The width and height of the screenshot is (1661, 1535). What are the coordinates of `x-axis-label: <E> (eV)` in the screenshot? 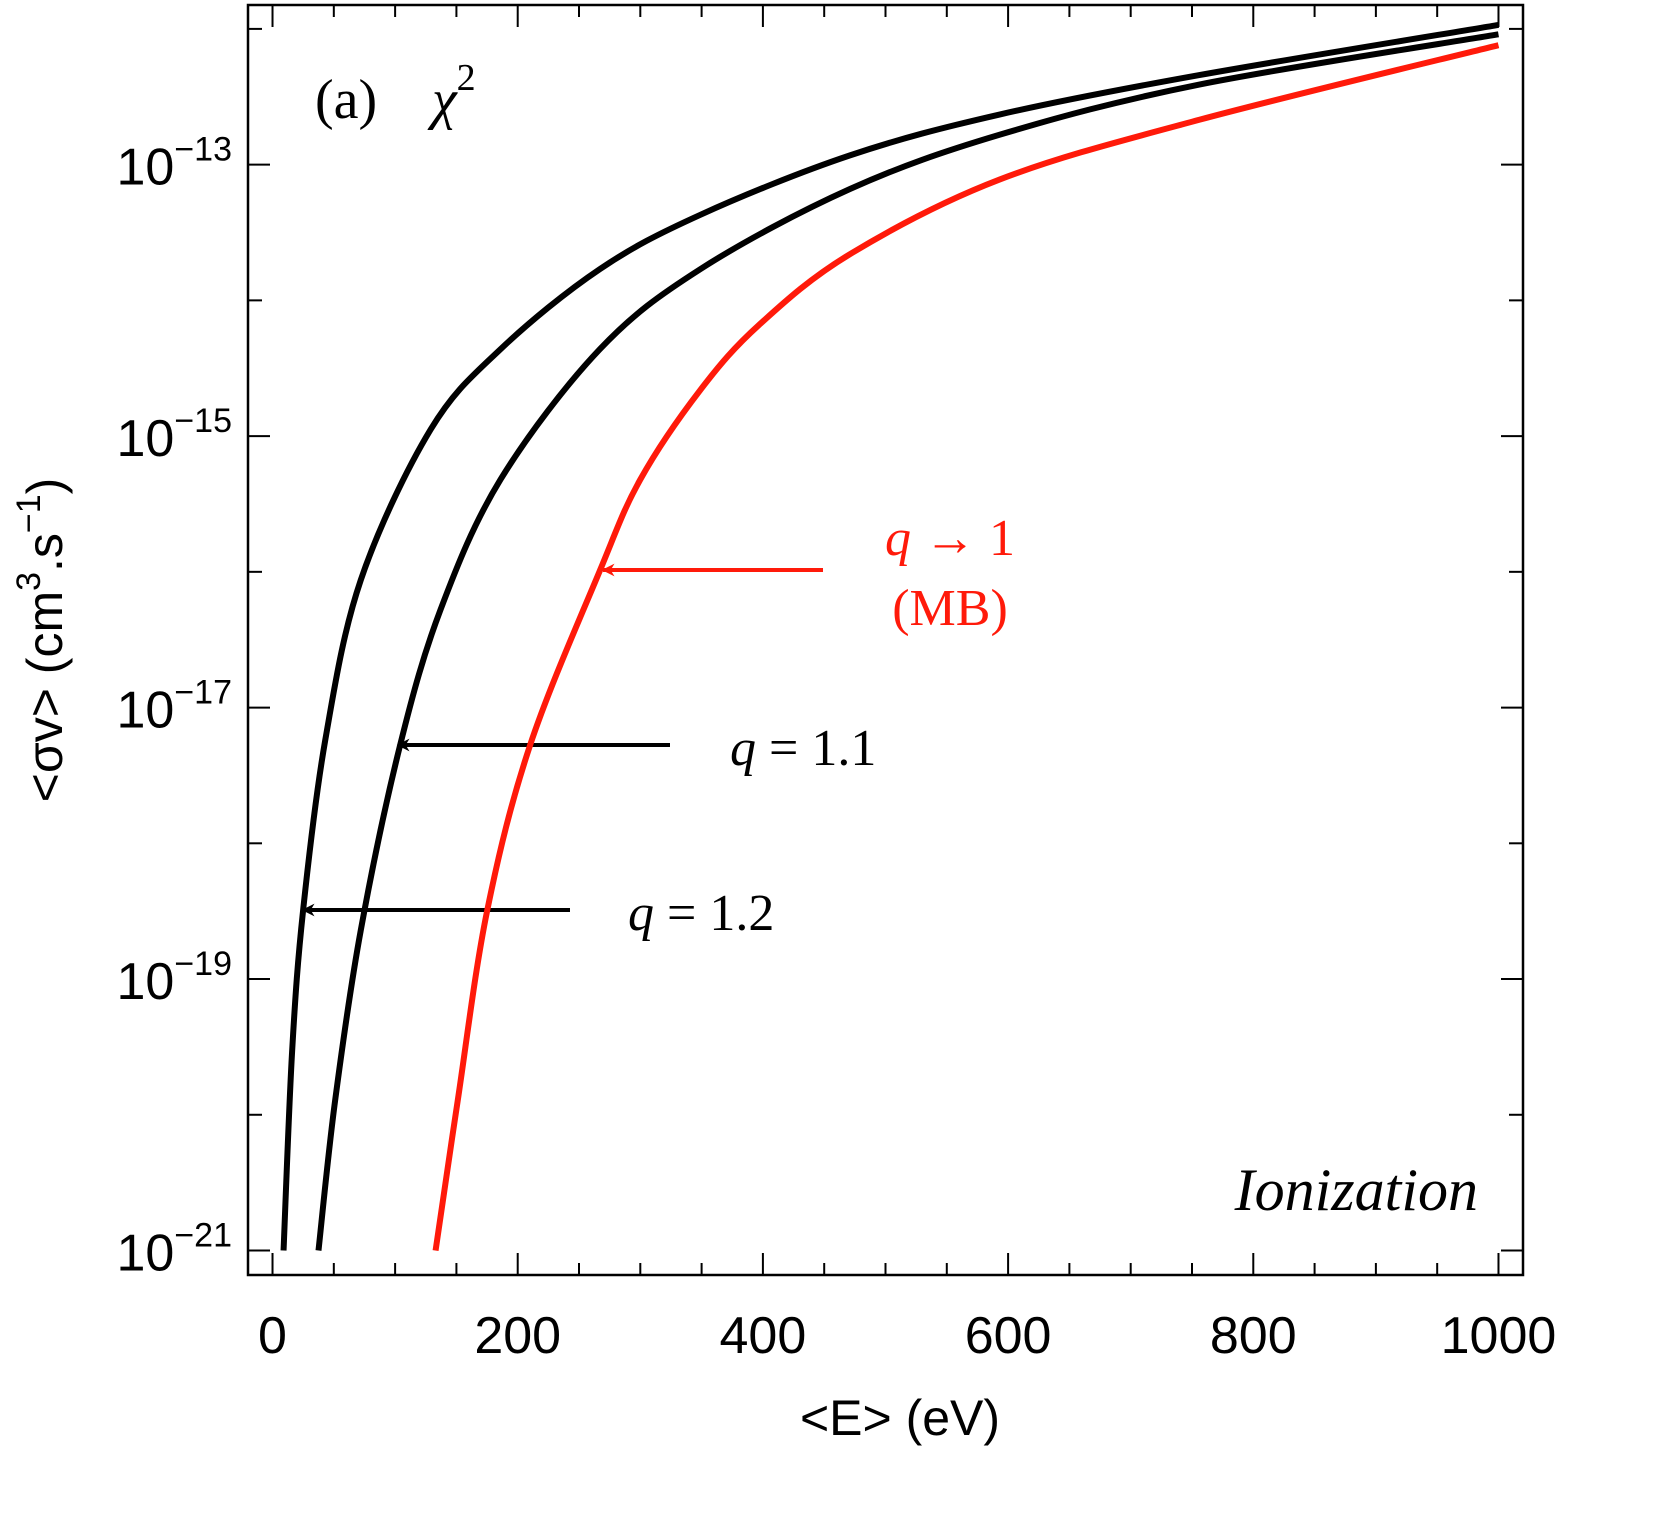 It's located at (900, 1418).